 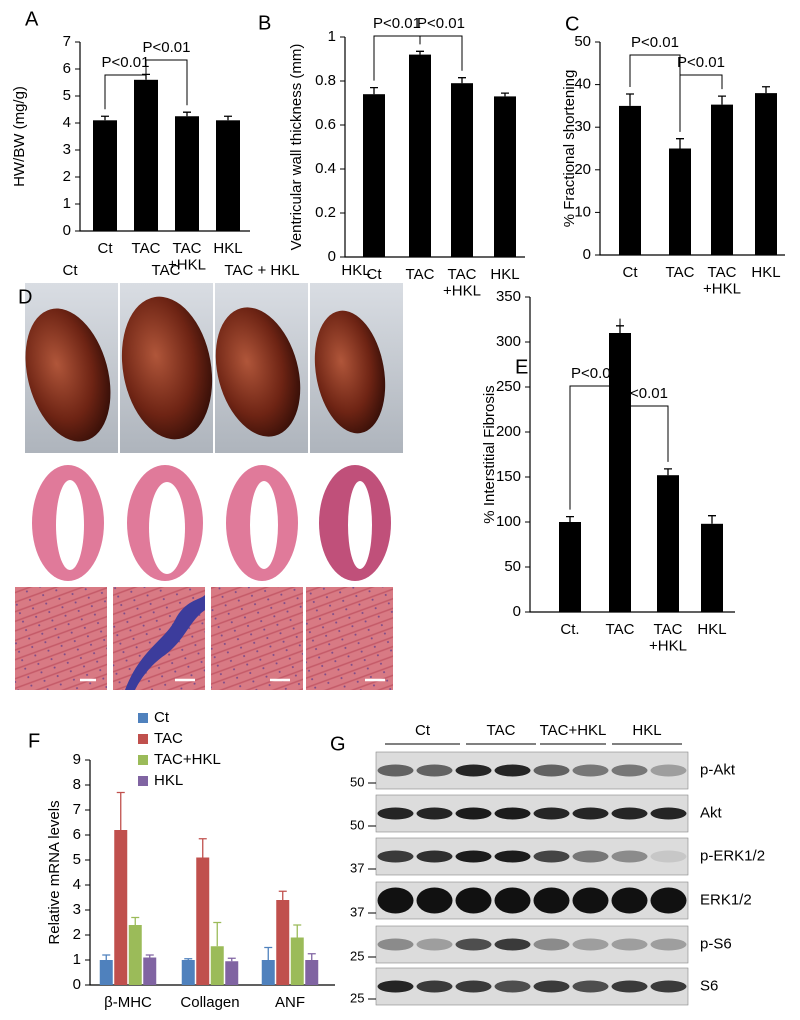 I want to click on heart-photos, so click(x=214, y=368).